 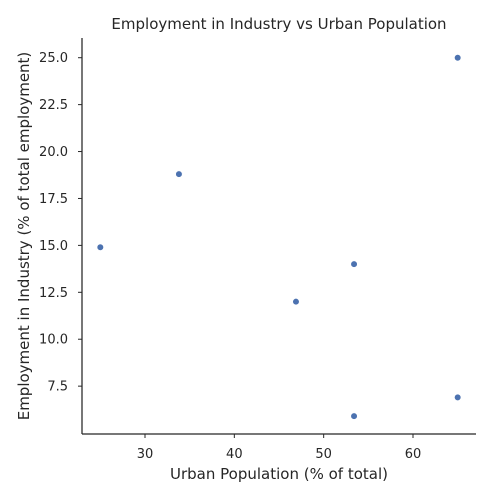 What do you see at coordinates (53, 293) in the screenshot?
I see `y-tick-label: 12.5` at bounding box center [53, 293].